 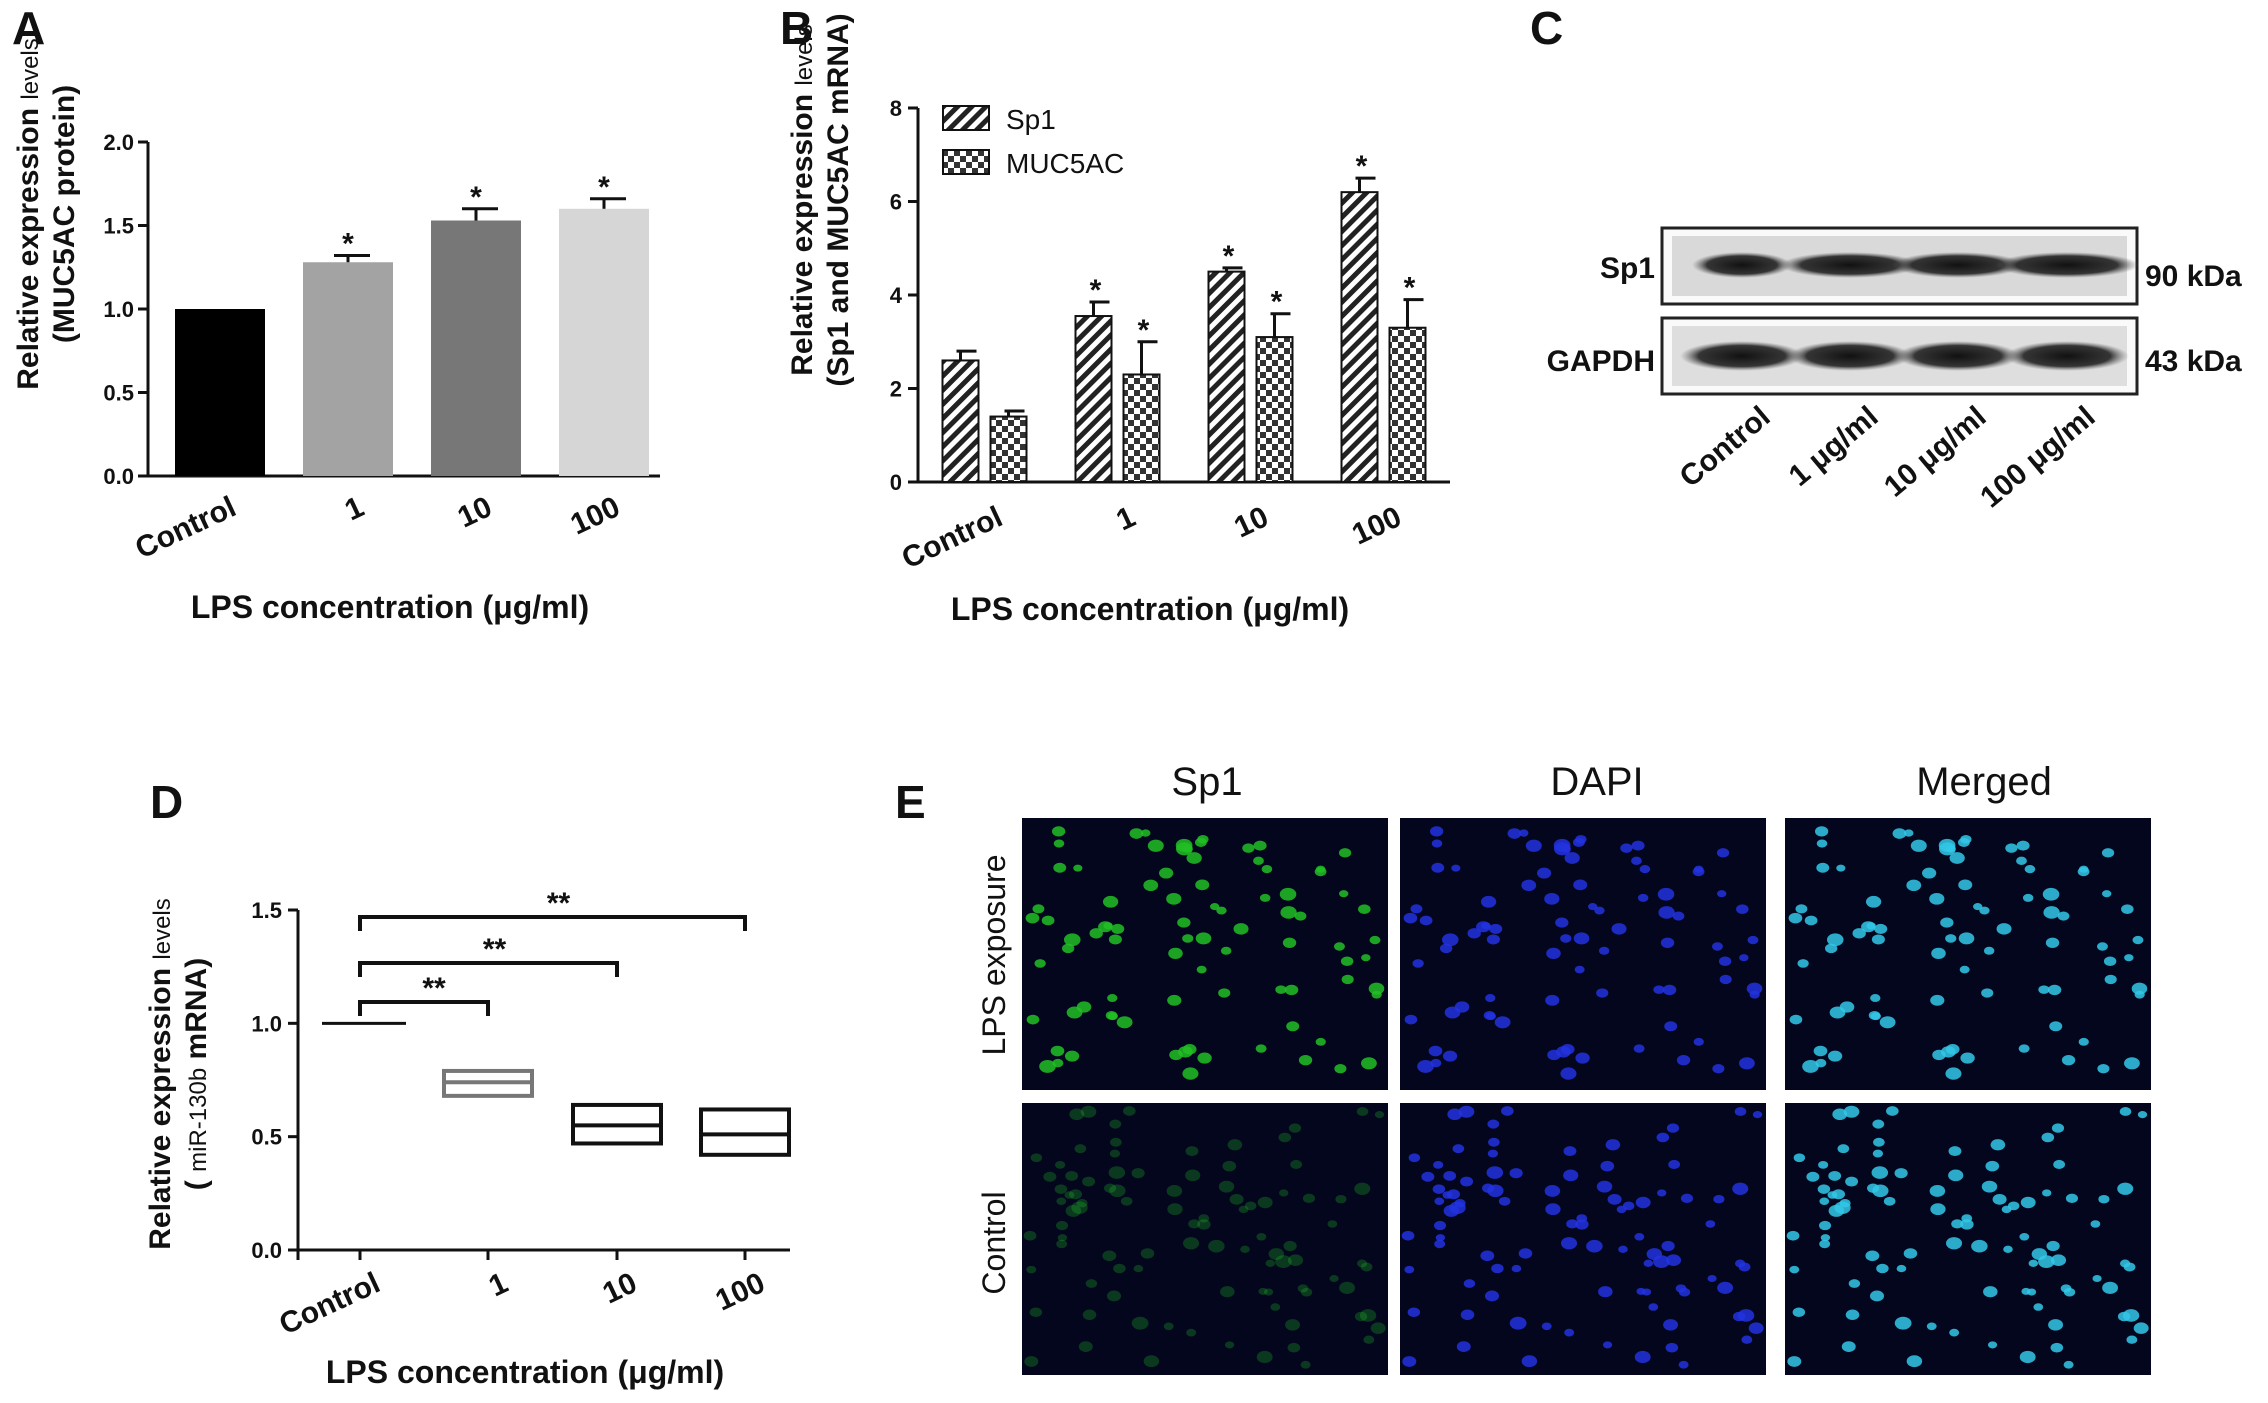 What do you see at coordinates (162, 928) in the screenshot?
I see `panel-d-ylabel-small: levels` at bounding box center [162, 928].